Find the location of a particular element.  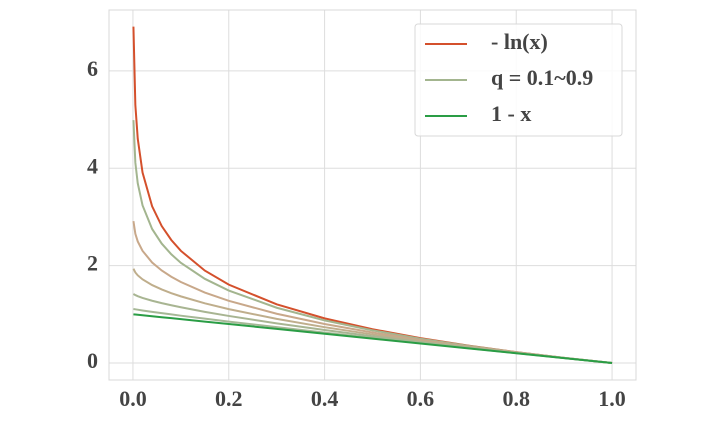

y-tick-label: 4 is located at coordinates (92, 165).